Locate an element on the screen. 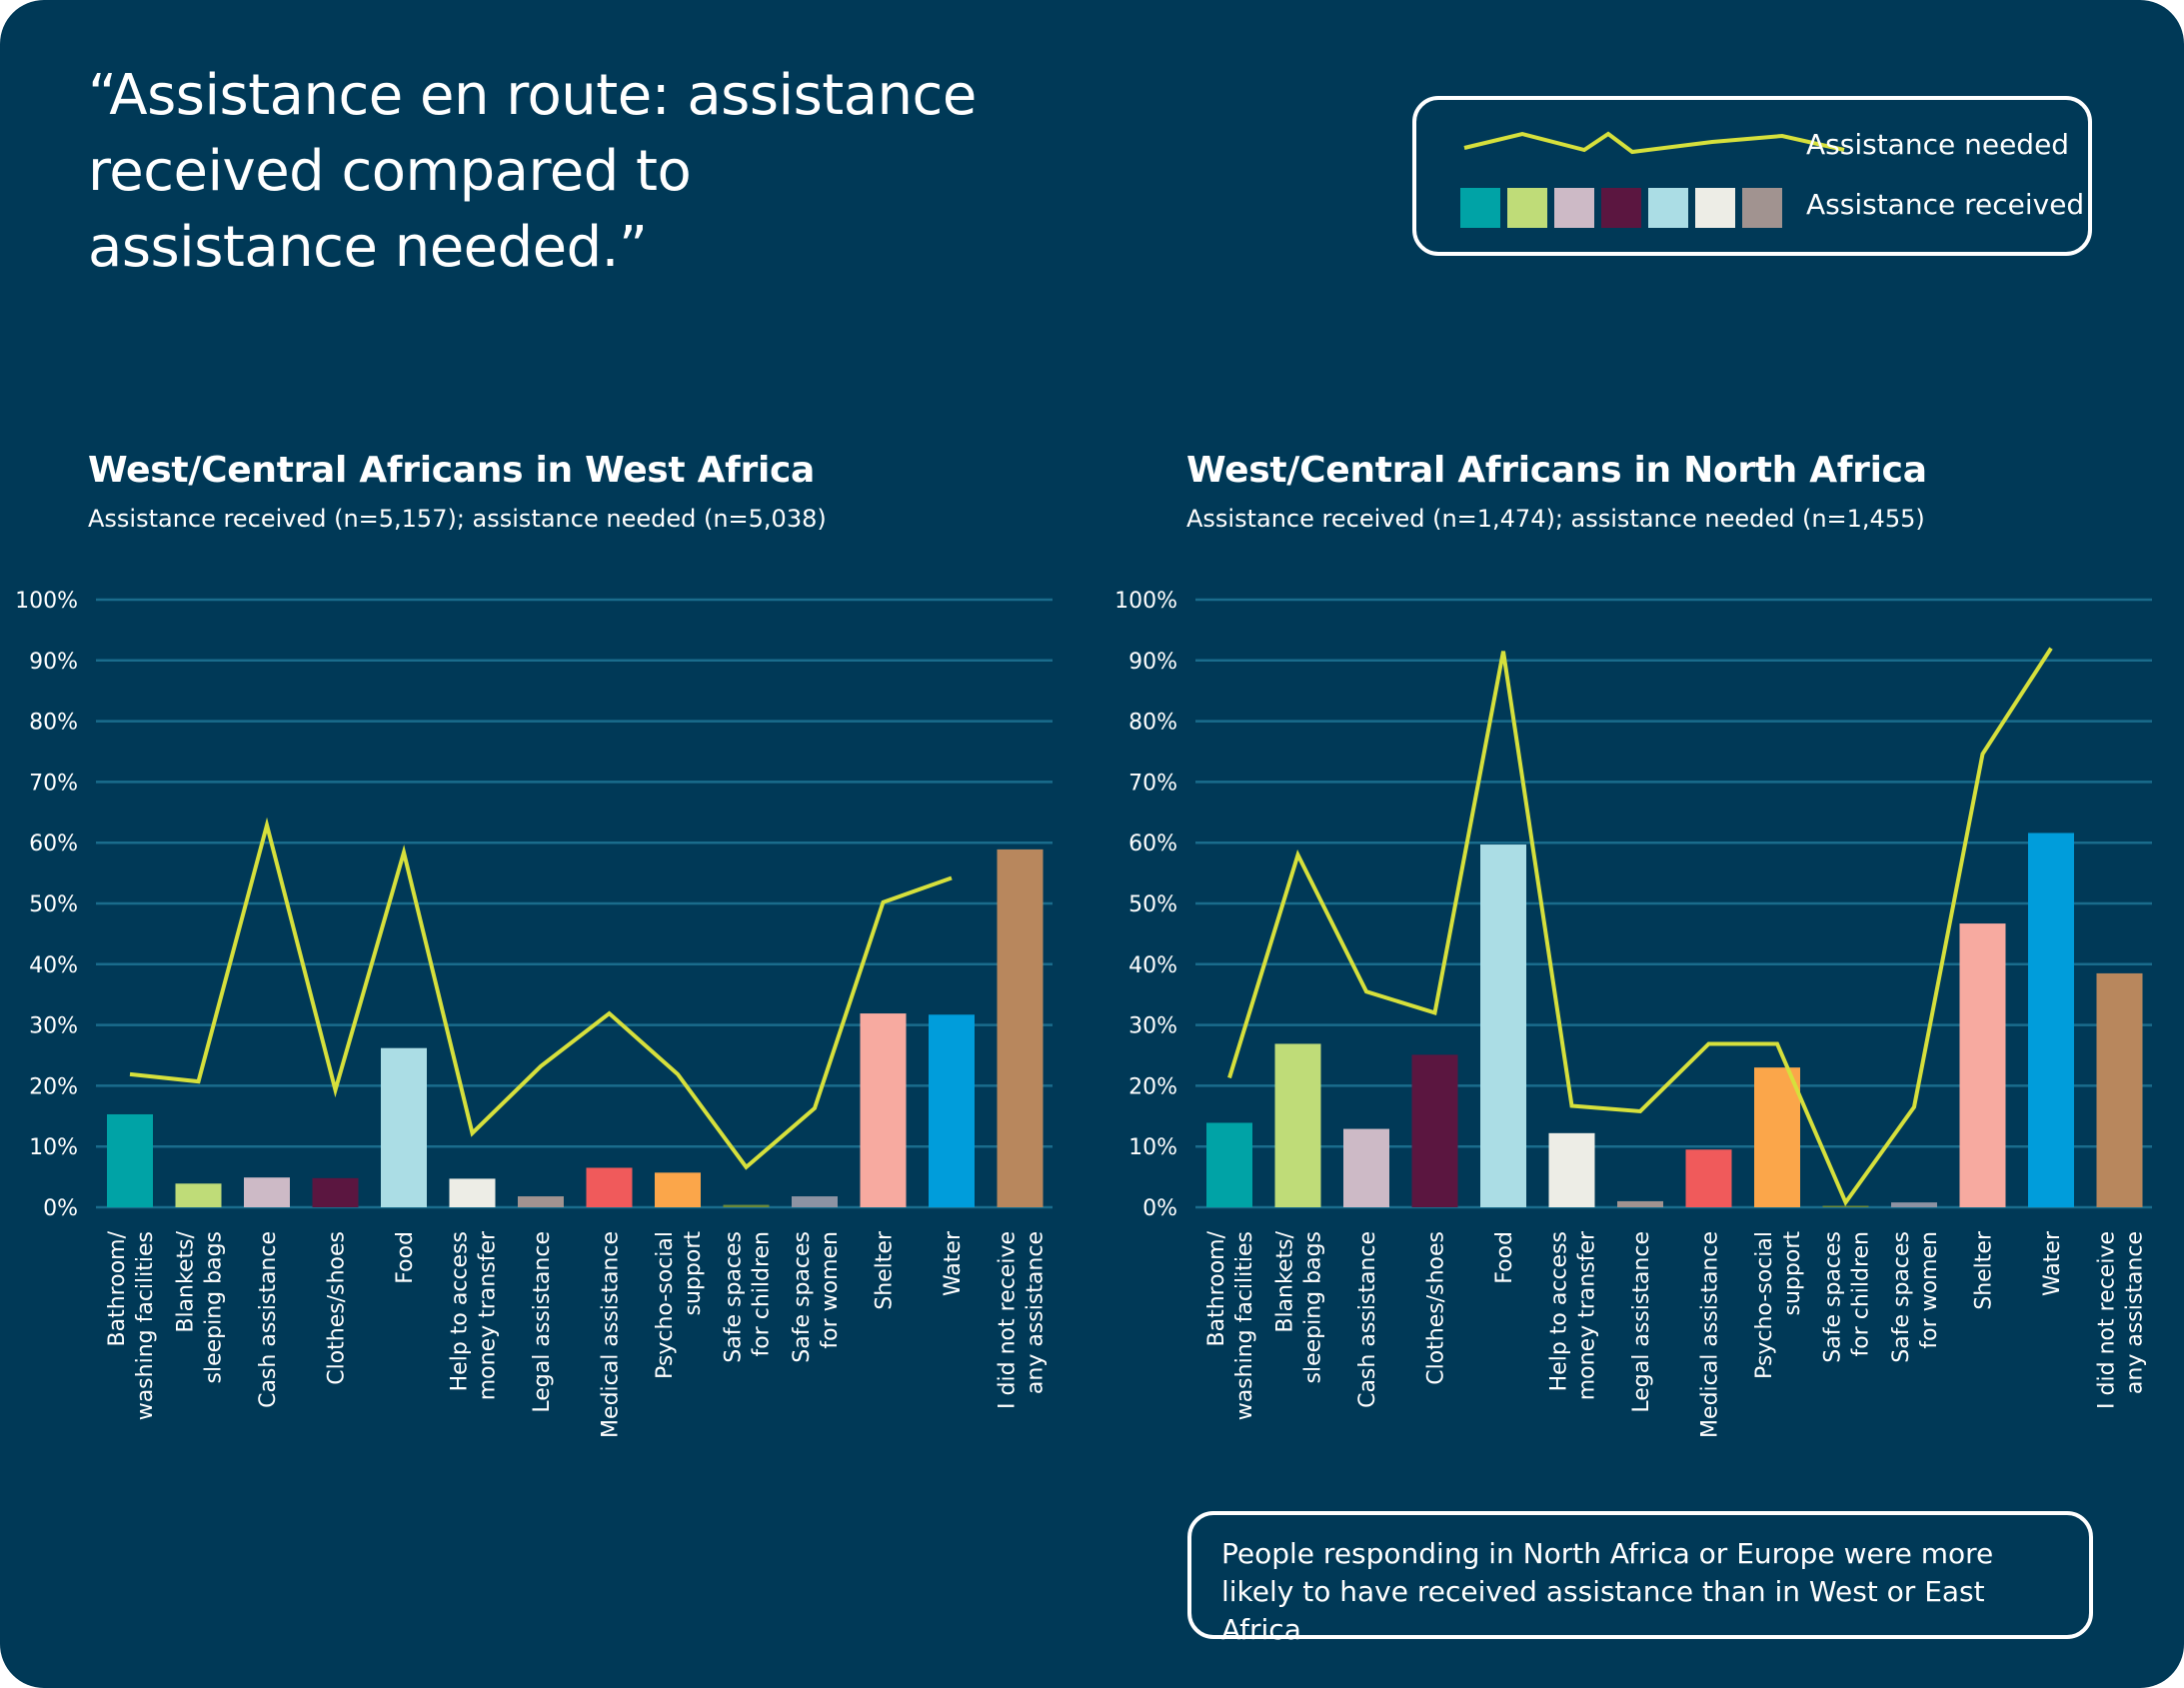  x-tick-label-line: Shelter is located at coordinates (1984, 1270).